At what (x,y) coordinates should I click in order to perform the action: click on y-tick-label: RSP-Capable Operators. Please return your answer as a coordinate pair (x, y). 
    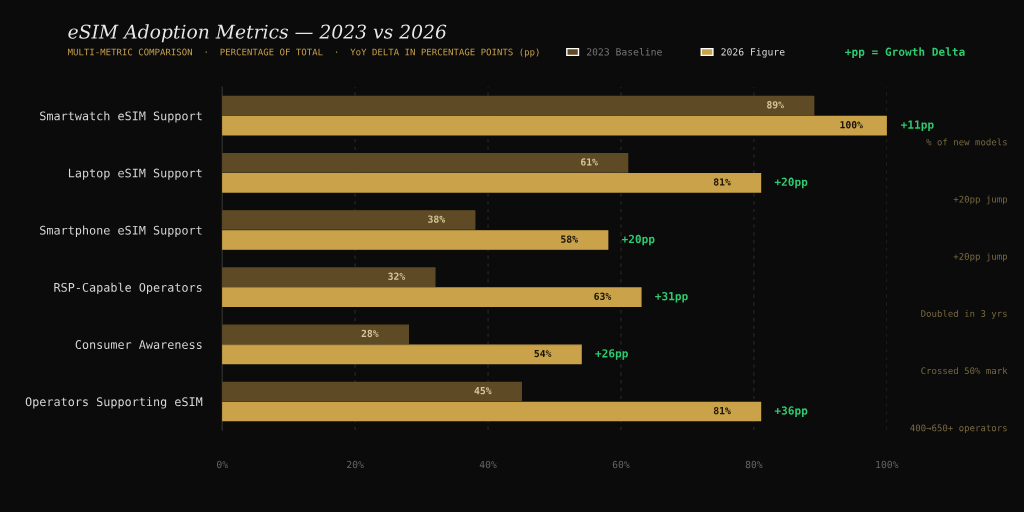
    Looking at the image, I should click on (128, 288).